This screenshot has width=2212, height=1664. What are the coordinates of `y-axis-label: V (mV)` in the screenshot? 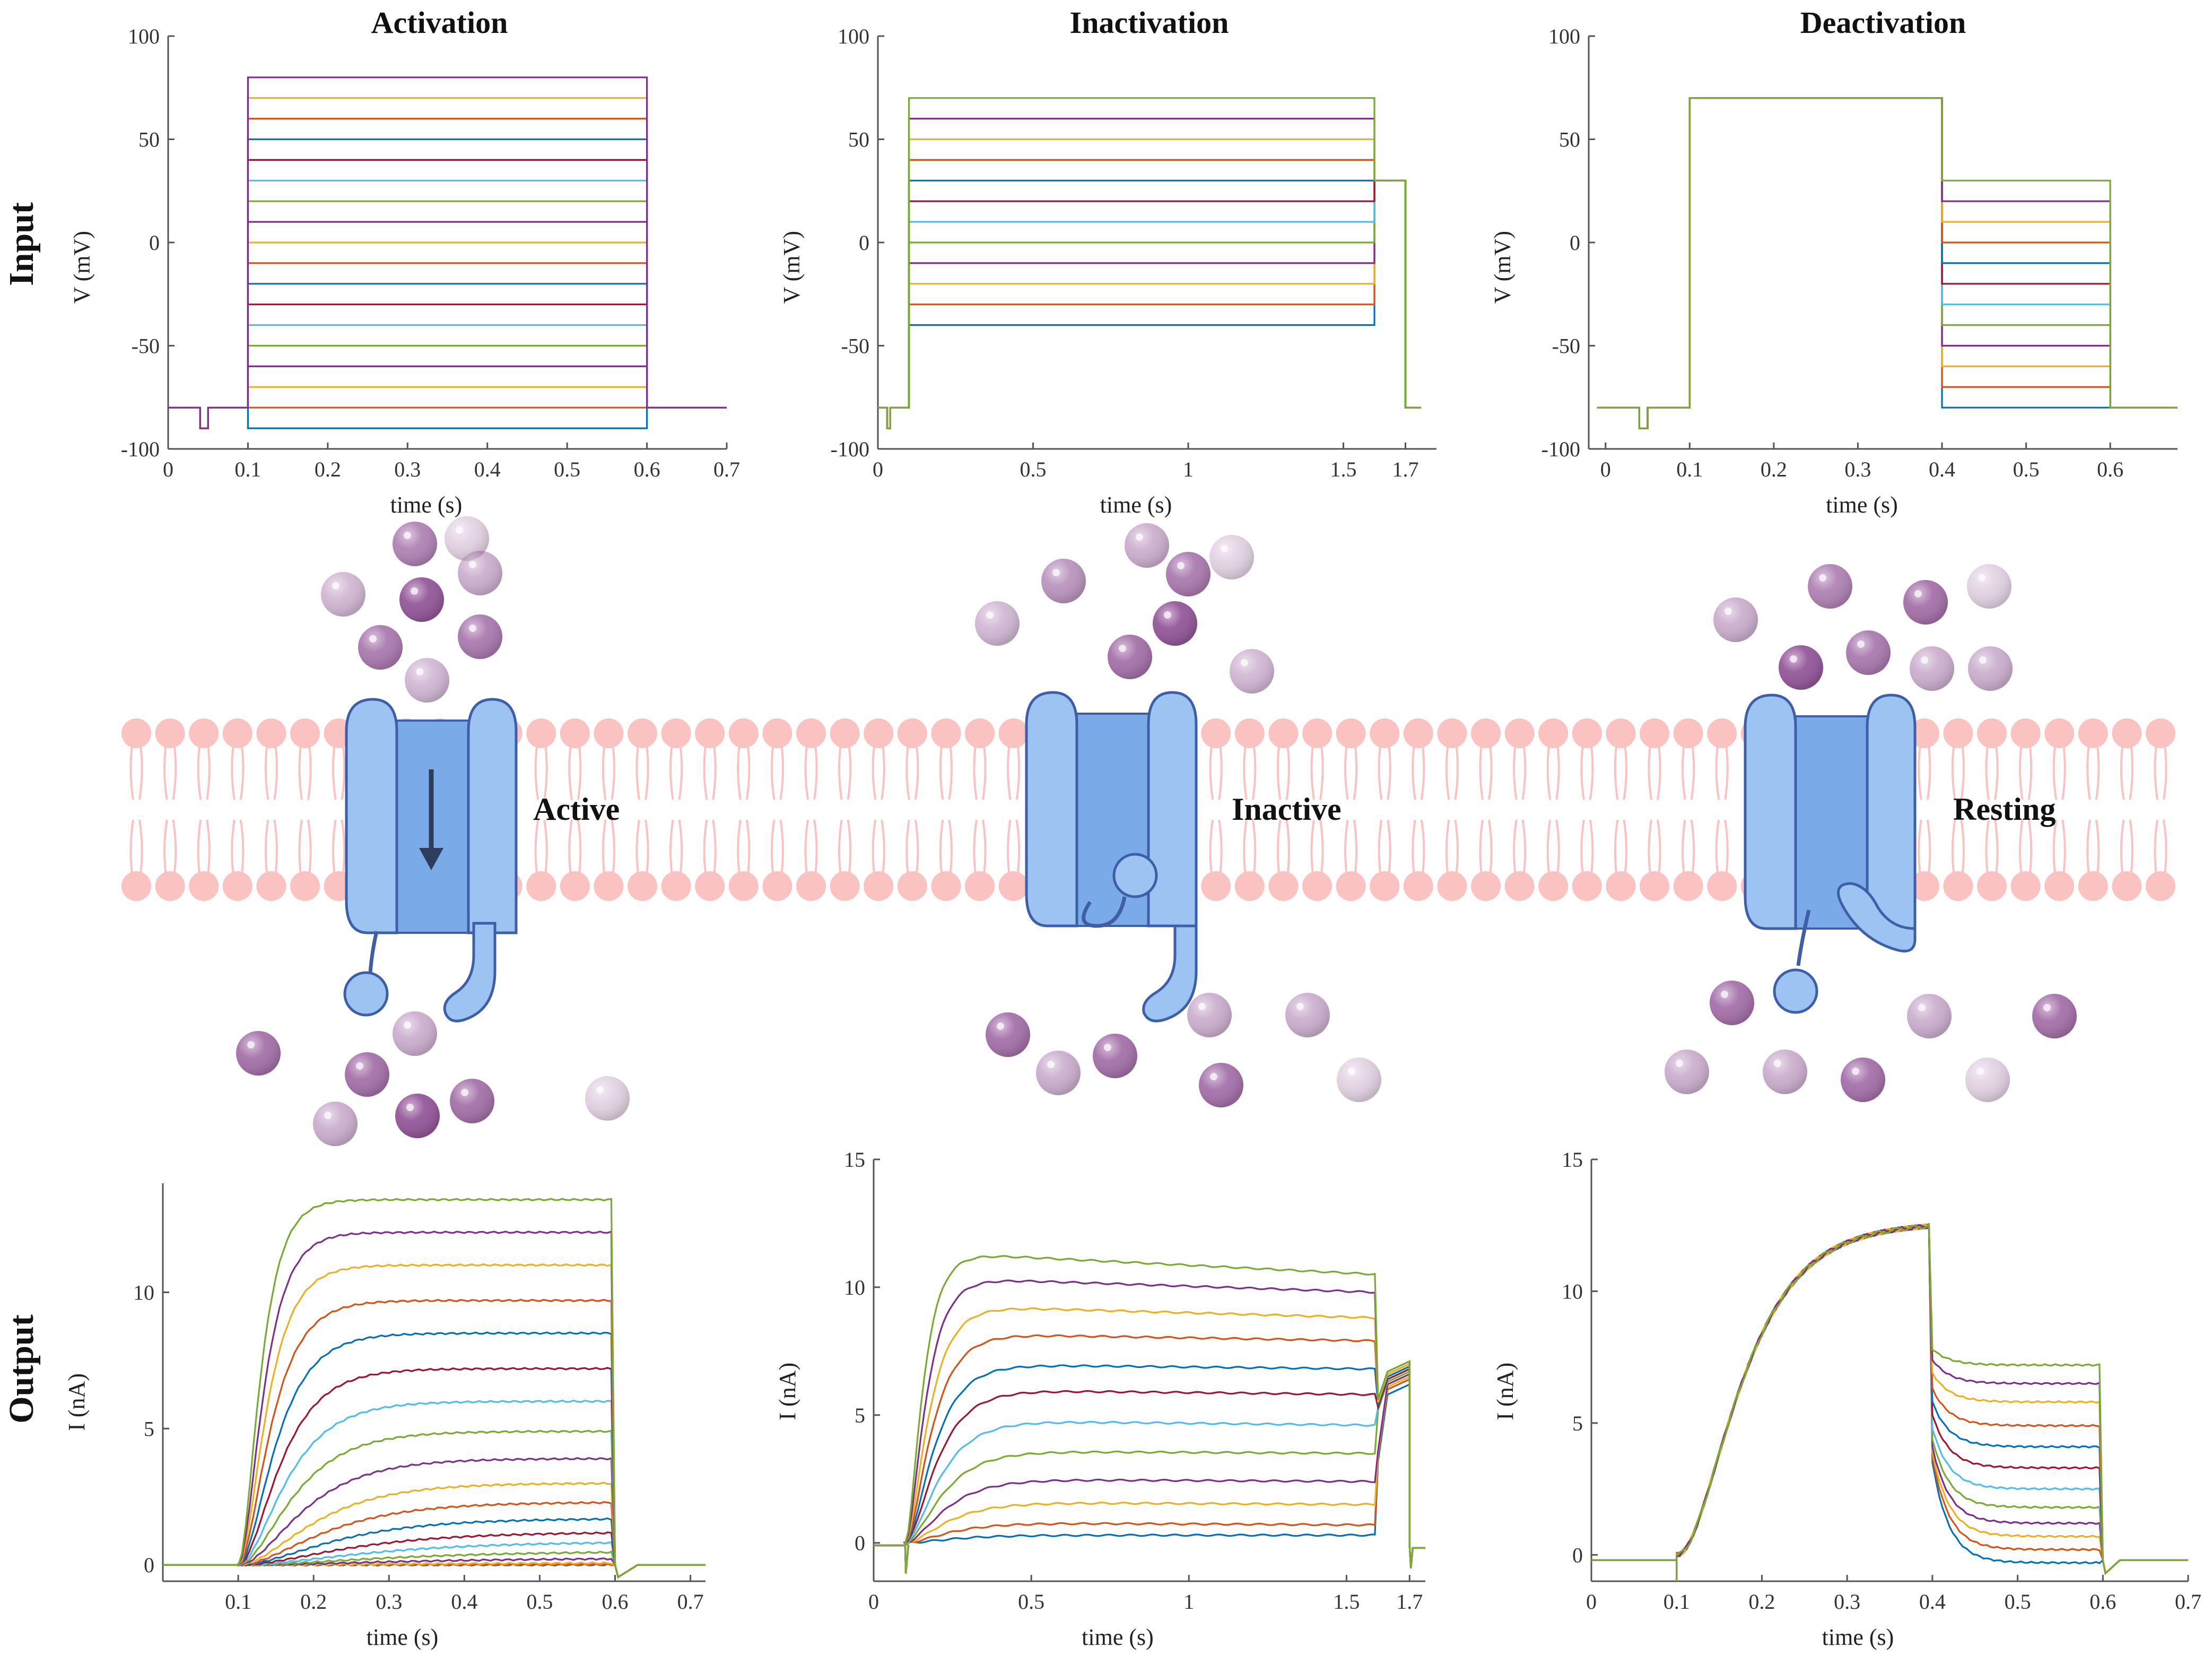 It's located at (792, 267).